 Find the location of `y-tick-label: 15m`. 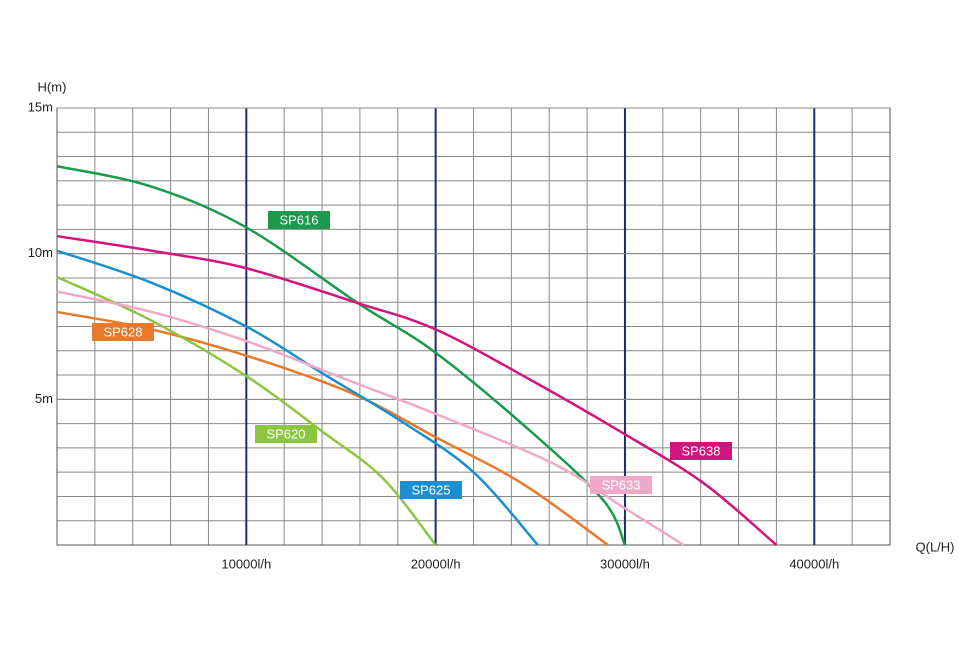

y-tick-label: 15m is located at coordinates (40, 106).